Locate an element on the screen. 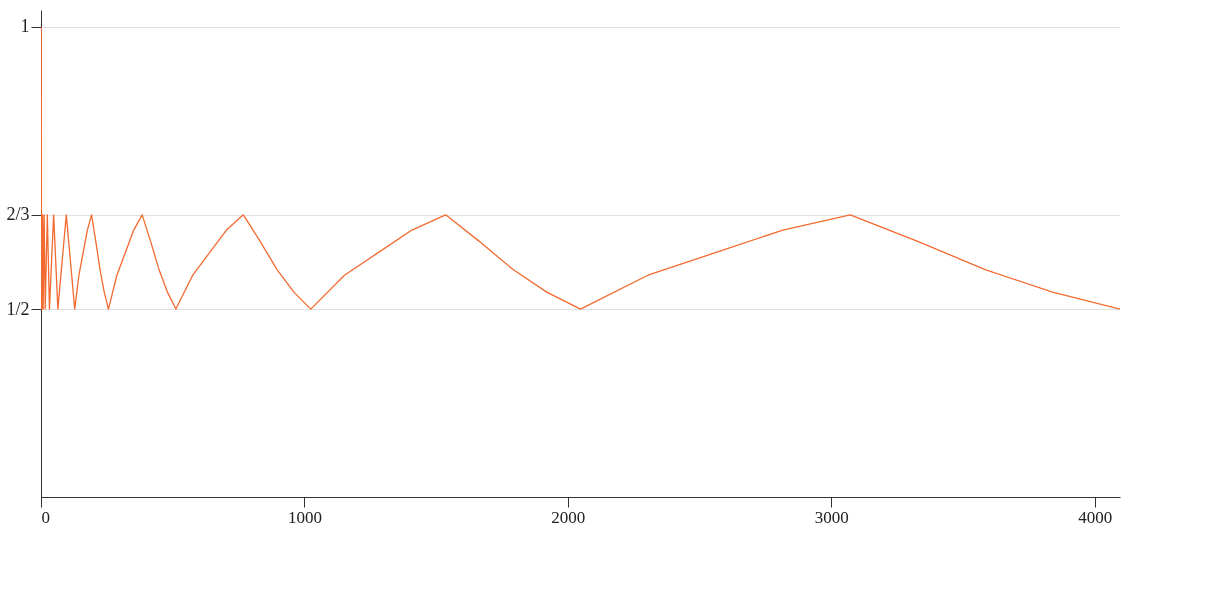 The height and width of the screenshot is (591, 1220). x-tick-label: 0 is located at coordinates (45, 517).